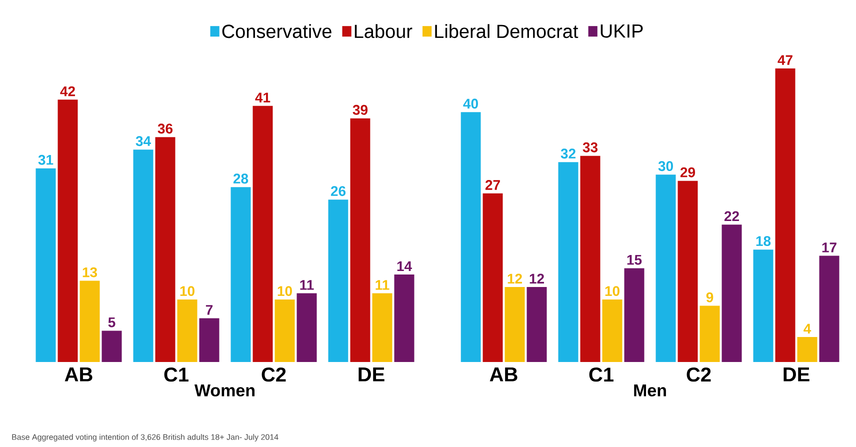 This screenshot has width=856, height=447. I want to click on data-label: 13, so click(90, 272).